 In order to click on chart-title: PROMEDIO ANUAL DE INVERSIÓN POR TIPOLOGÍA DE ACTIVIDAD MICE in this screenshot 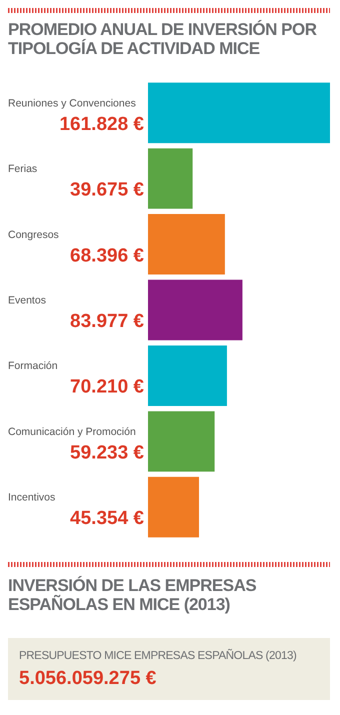, I will do `click(163, 39)`.